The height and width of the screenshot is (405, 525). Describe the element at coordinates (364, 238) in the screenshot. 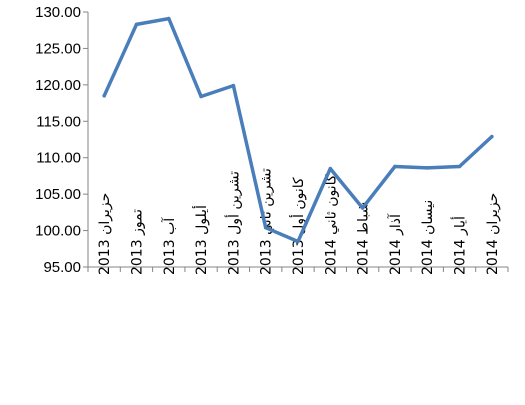

I see `x-tick-label: شباط 2014` at that location.